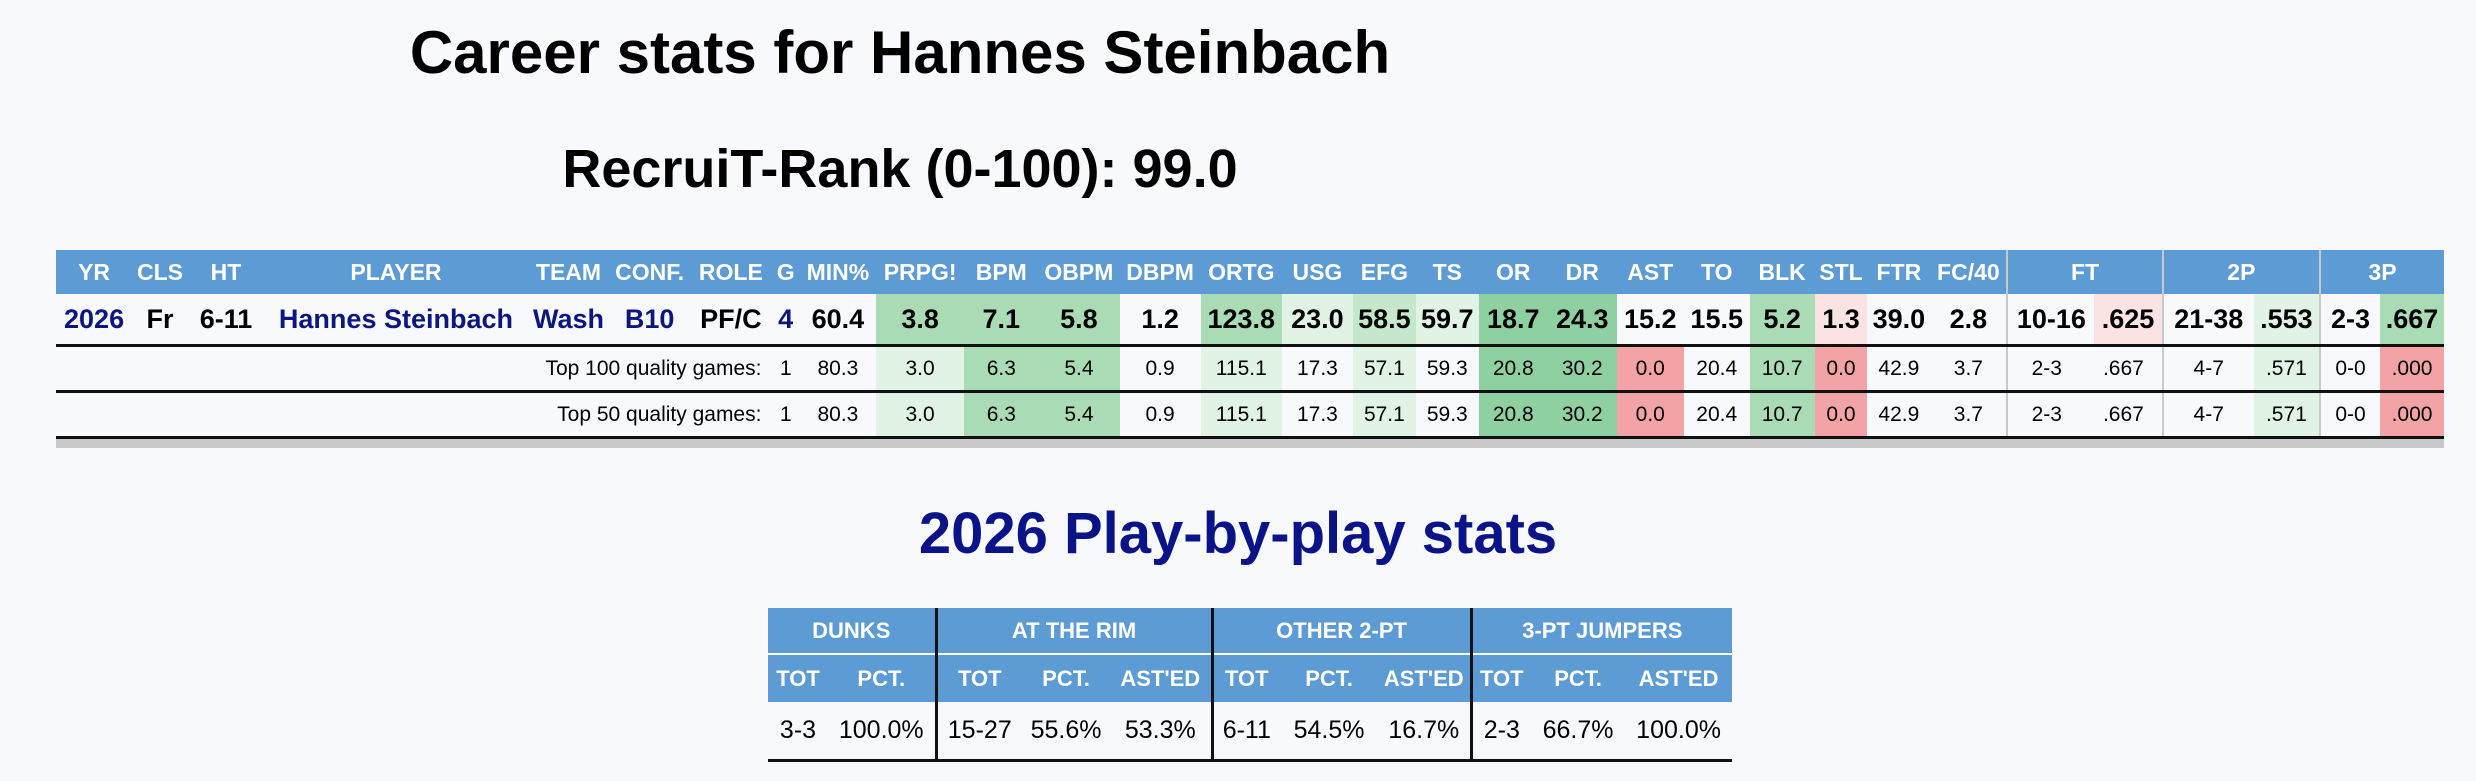 This screenshot has height=781, width=2476. I want to click on col-to: TO, so click(1716, 272).